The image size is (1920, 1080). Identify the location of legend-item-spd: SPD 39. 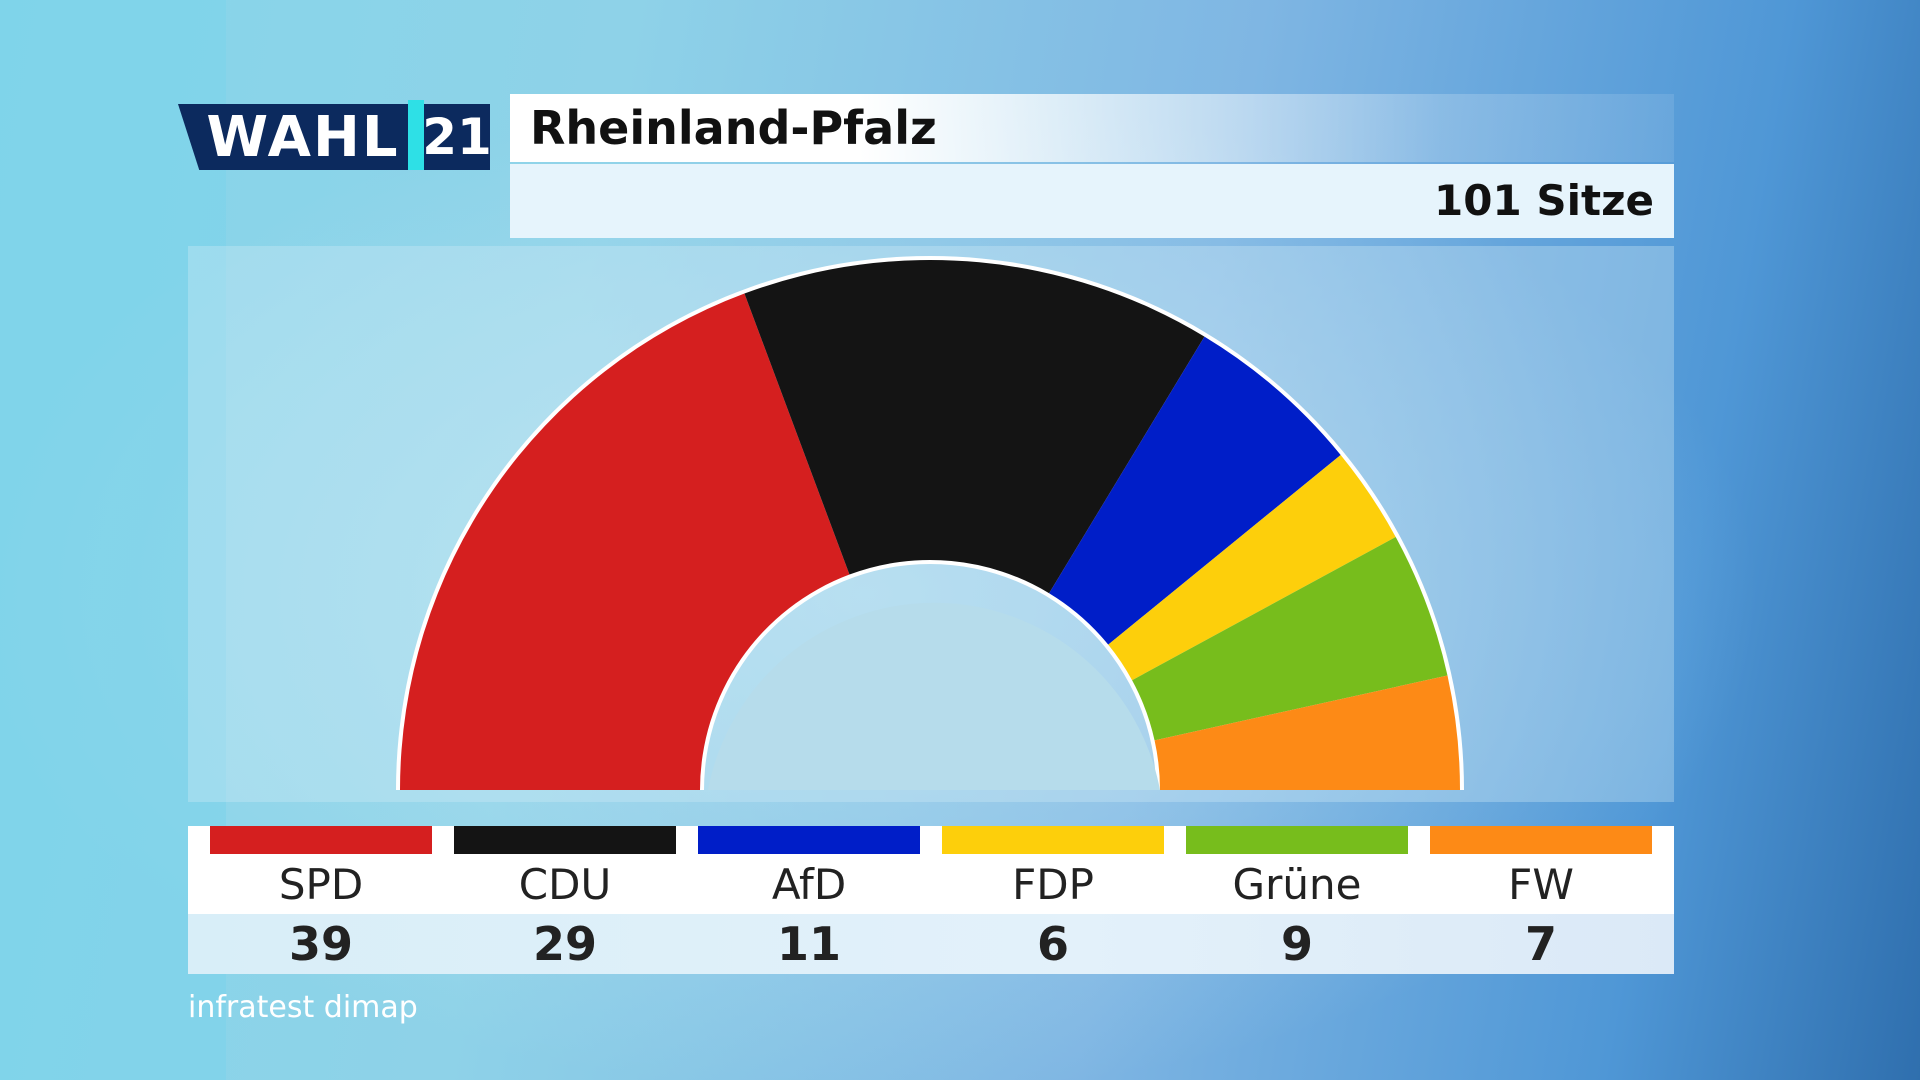
(321, 900).